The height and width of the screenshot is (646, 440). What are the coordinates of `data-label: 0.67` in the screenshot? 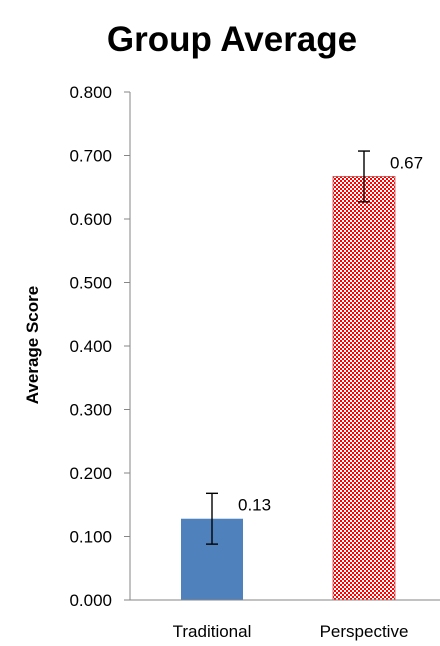 It's located at (406, 162).